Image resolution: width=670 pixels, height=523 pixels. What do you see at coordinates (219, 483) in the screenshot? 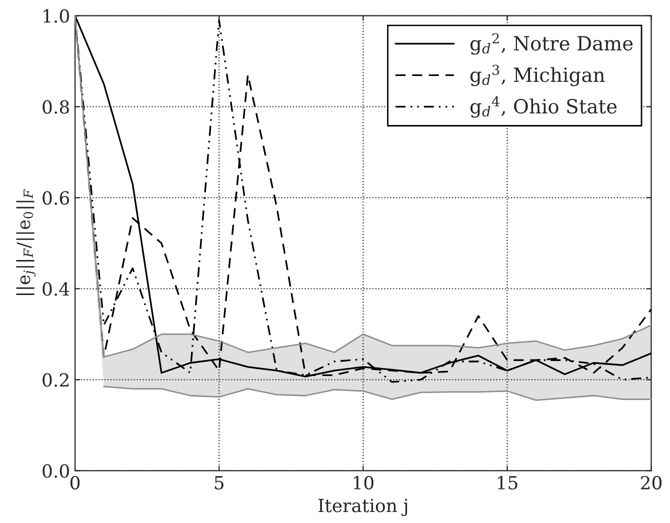
I see `x-tick-label: 5` at bounding box center [219, 483].